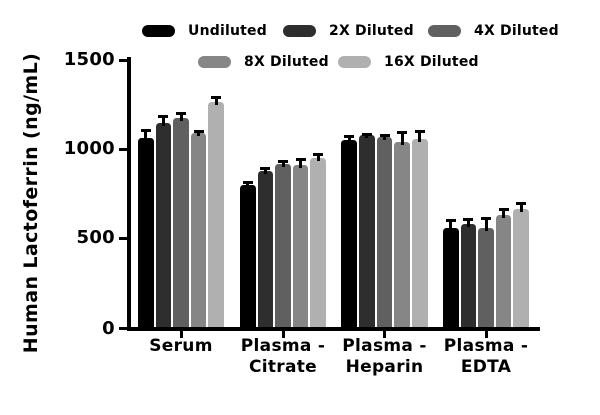  What do you see at coordinates (283, 367) in the screenshot?
I see `x-category-label-line: Citrate` at bounding box center [283, 367].